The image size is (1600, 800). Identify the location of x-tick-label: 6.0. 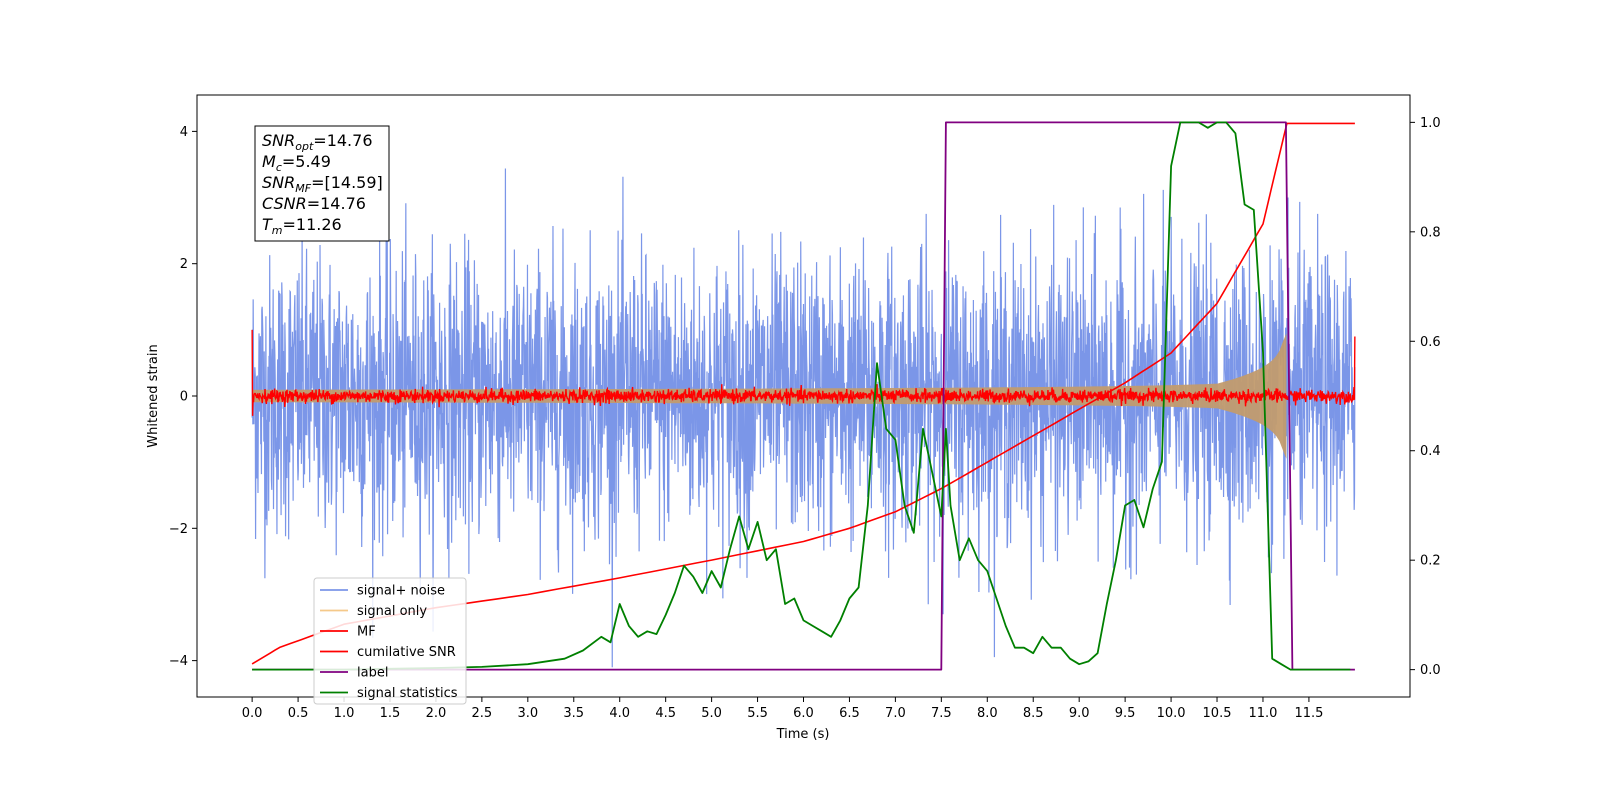
(803, 713).